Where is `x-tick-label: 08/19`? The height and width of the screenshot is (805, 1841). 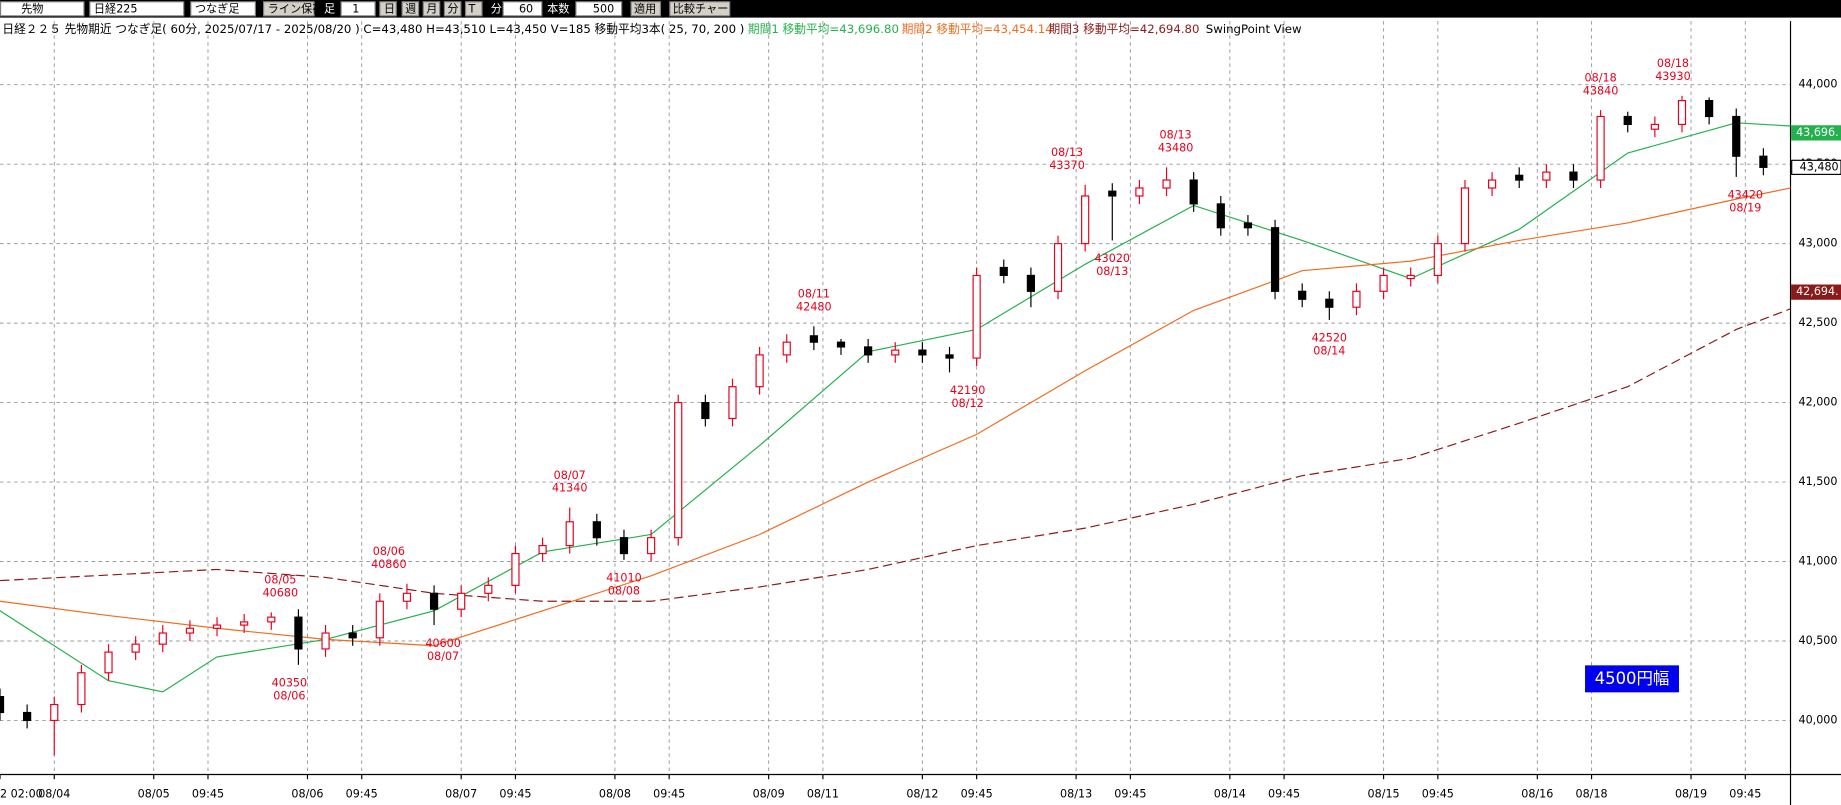
x-tick-label: 08/19 is located at coordinates (1691, 793).